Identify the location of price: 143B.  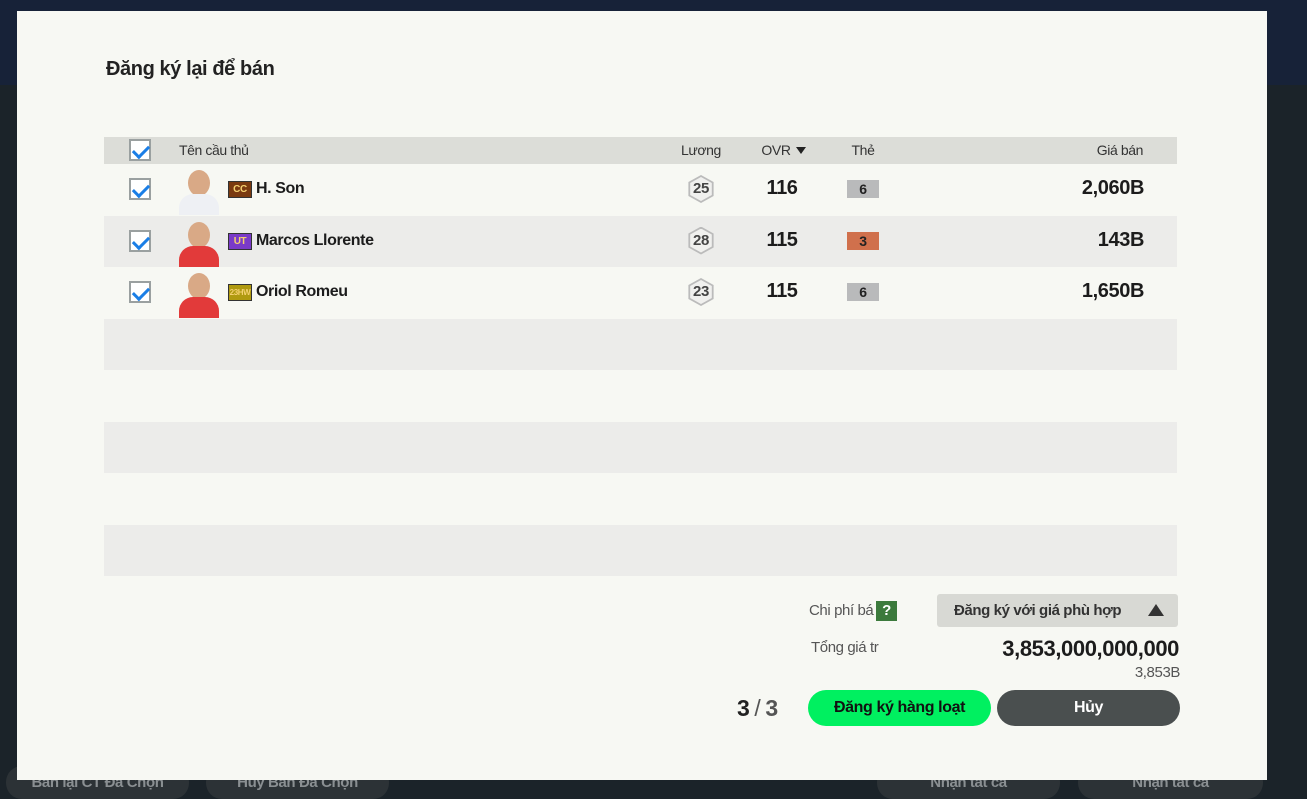
(1121, 239).